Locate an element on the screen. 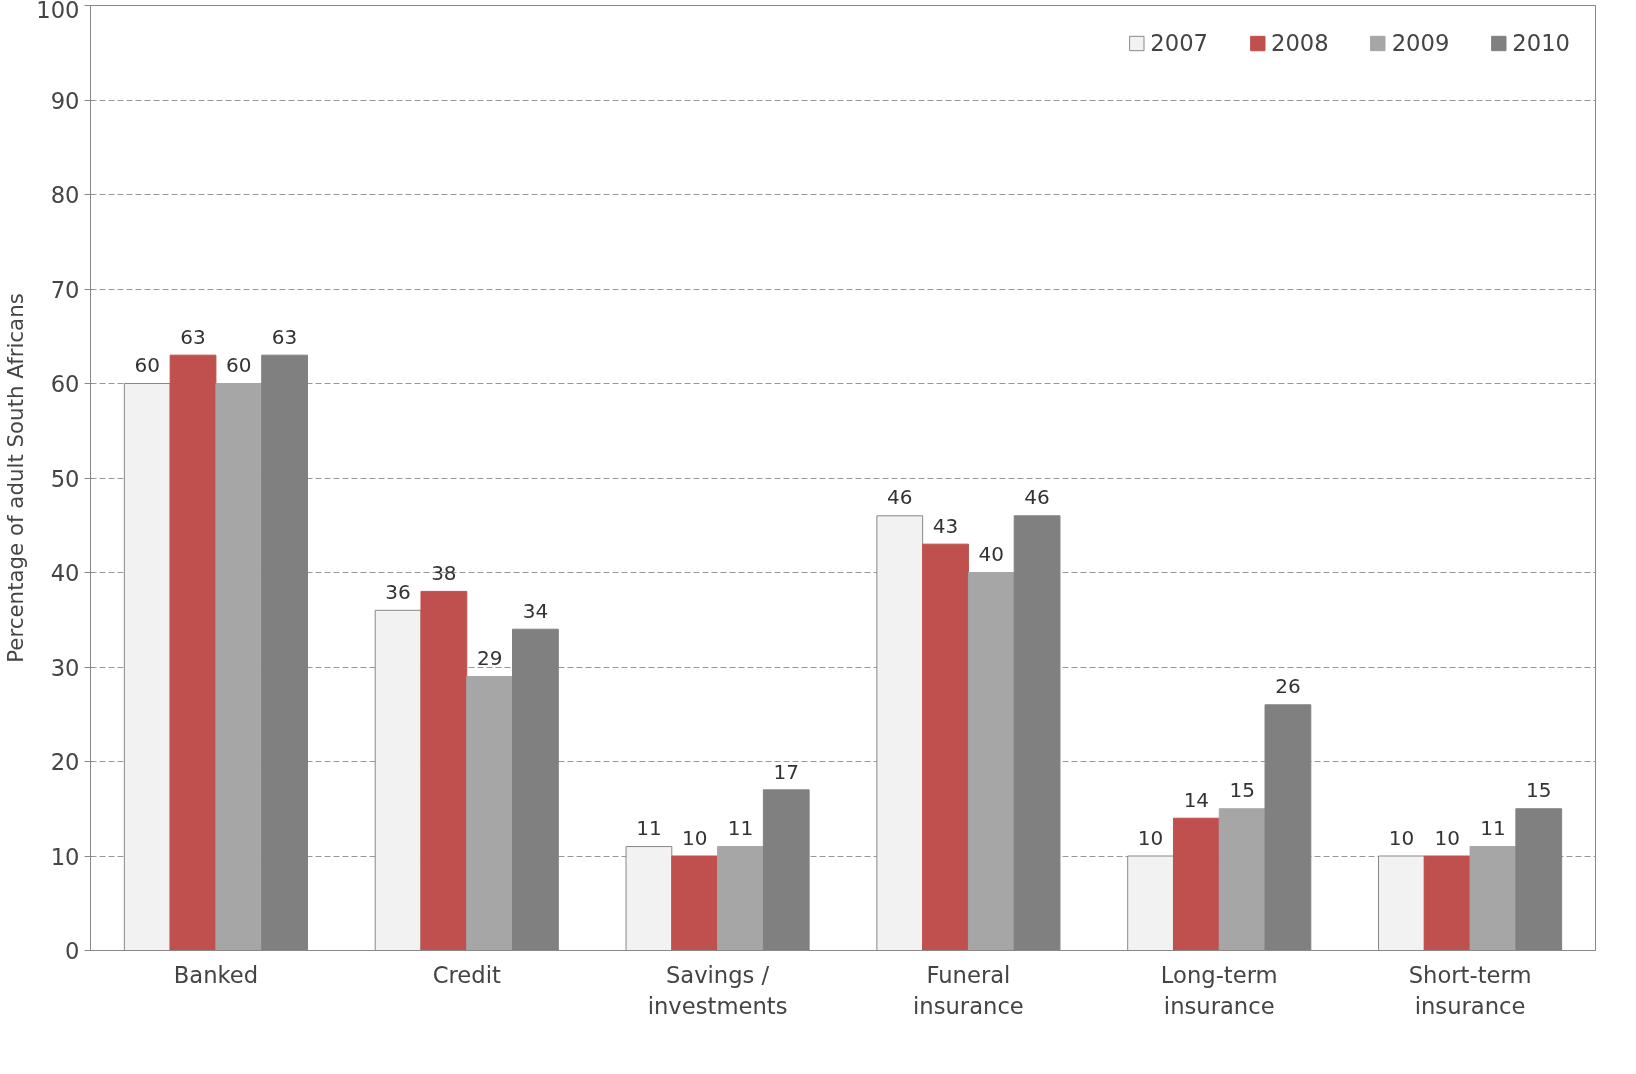 This screenshot has height=1074, width=1636. data-label: 26 is located at coordinates (1288, 686).